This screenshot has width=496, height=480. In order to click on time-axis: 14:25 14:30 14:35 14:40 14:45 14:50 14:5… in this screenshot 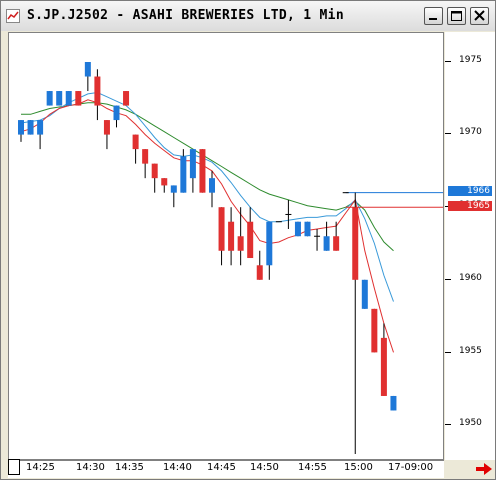, I will do `click(226, 468)`.